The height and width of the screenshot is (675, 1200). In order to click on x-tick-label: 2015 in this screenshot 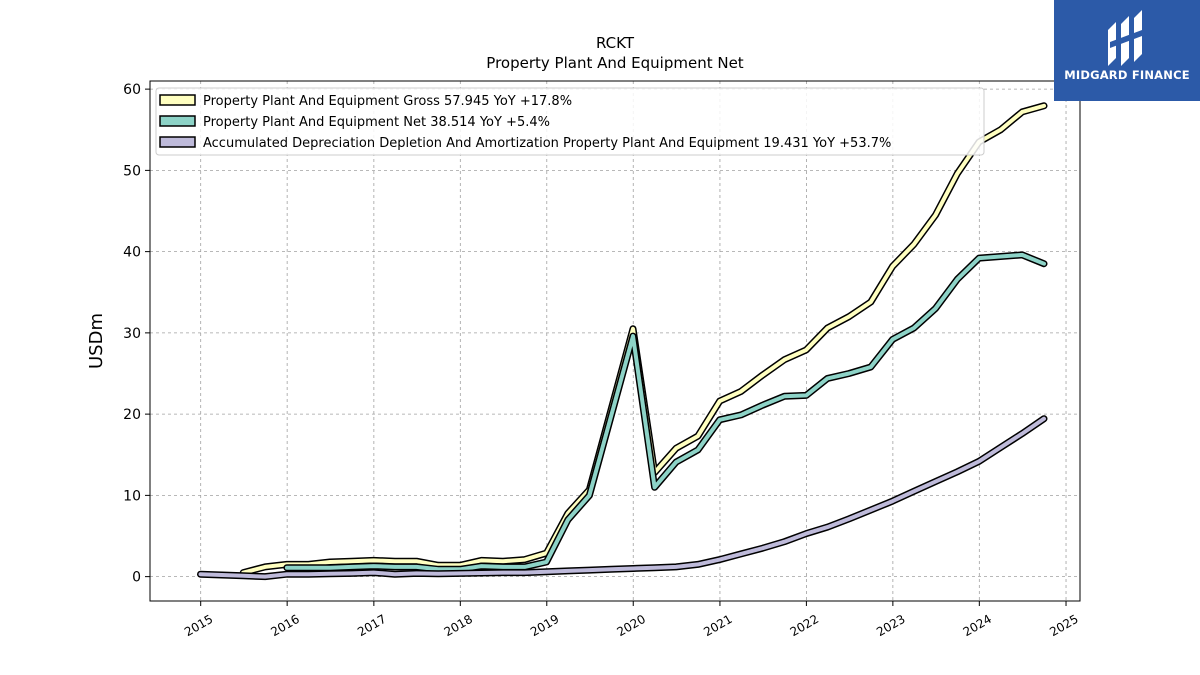, I will do `click(198, 625)`.